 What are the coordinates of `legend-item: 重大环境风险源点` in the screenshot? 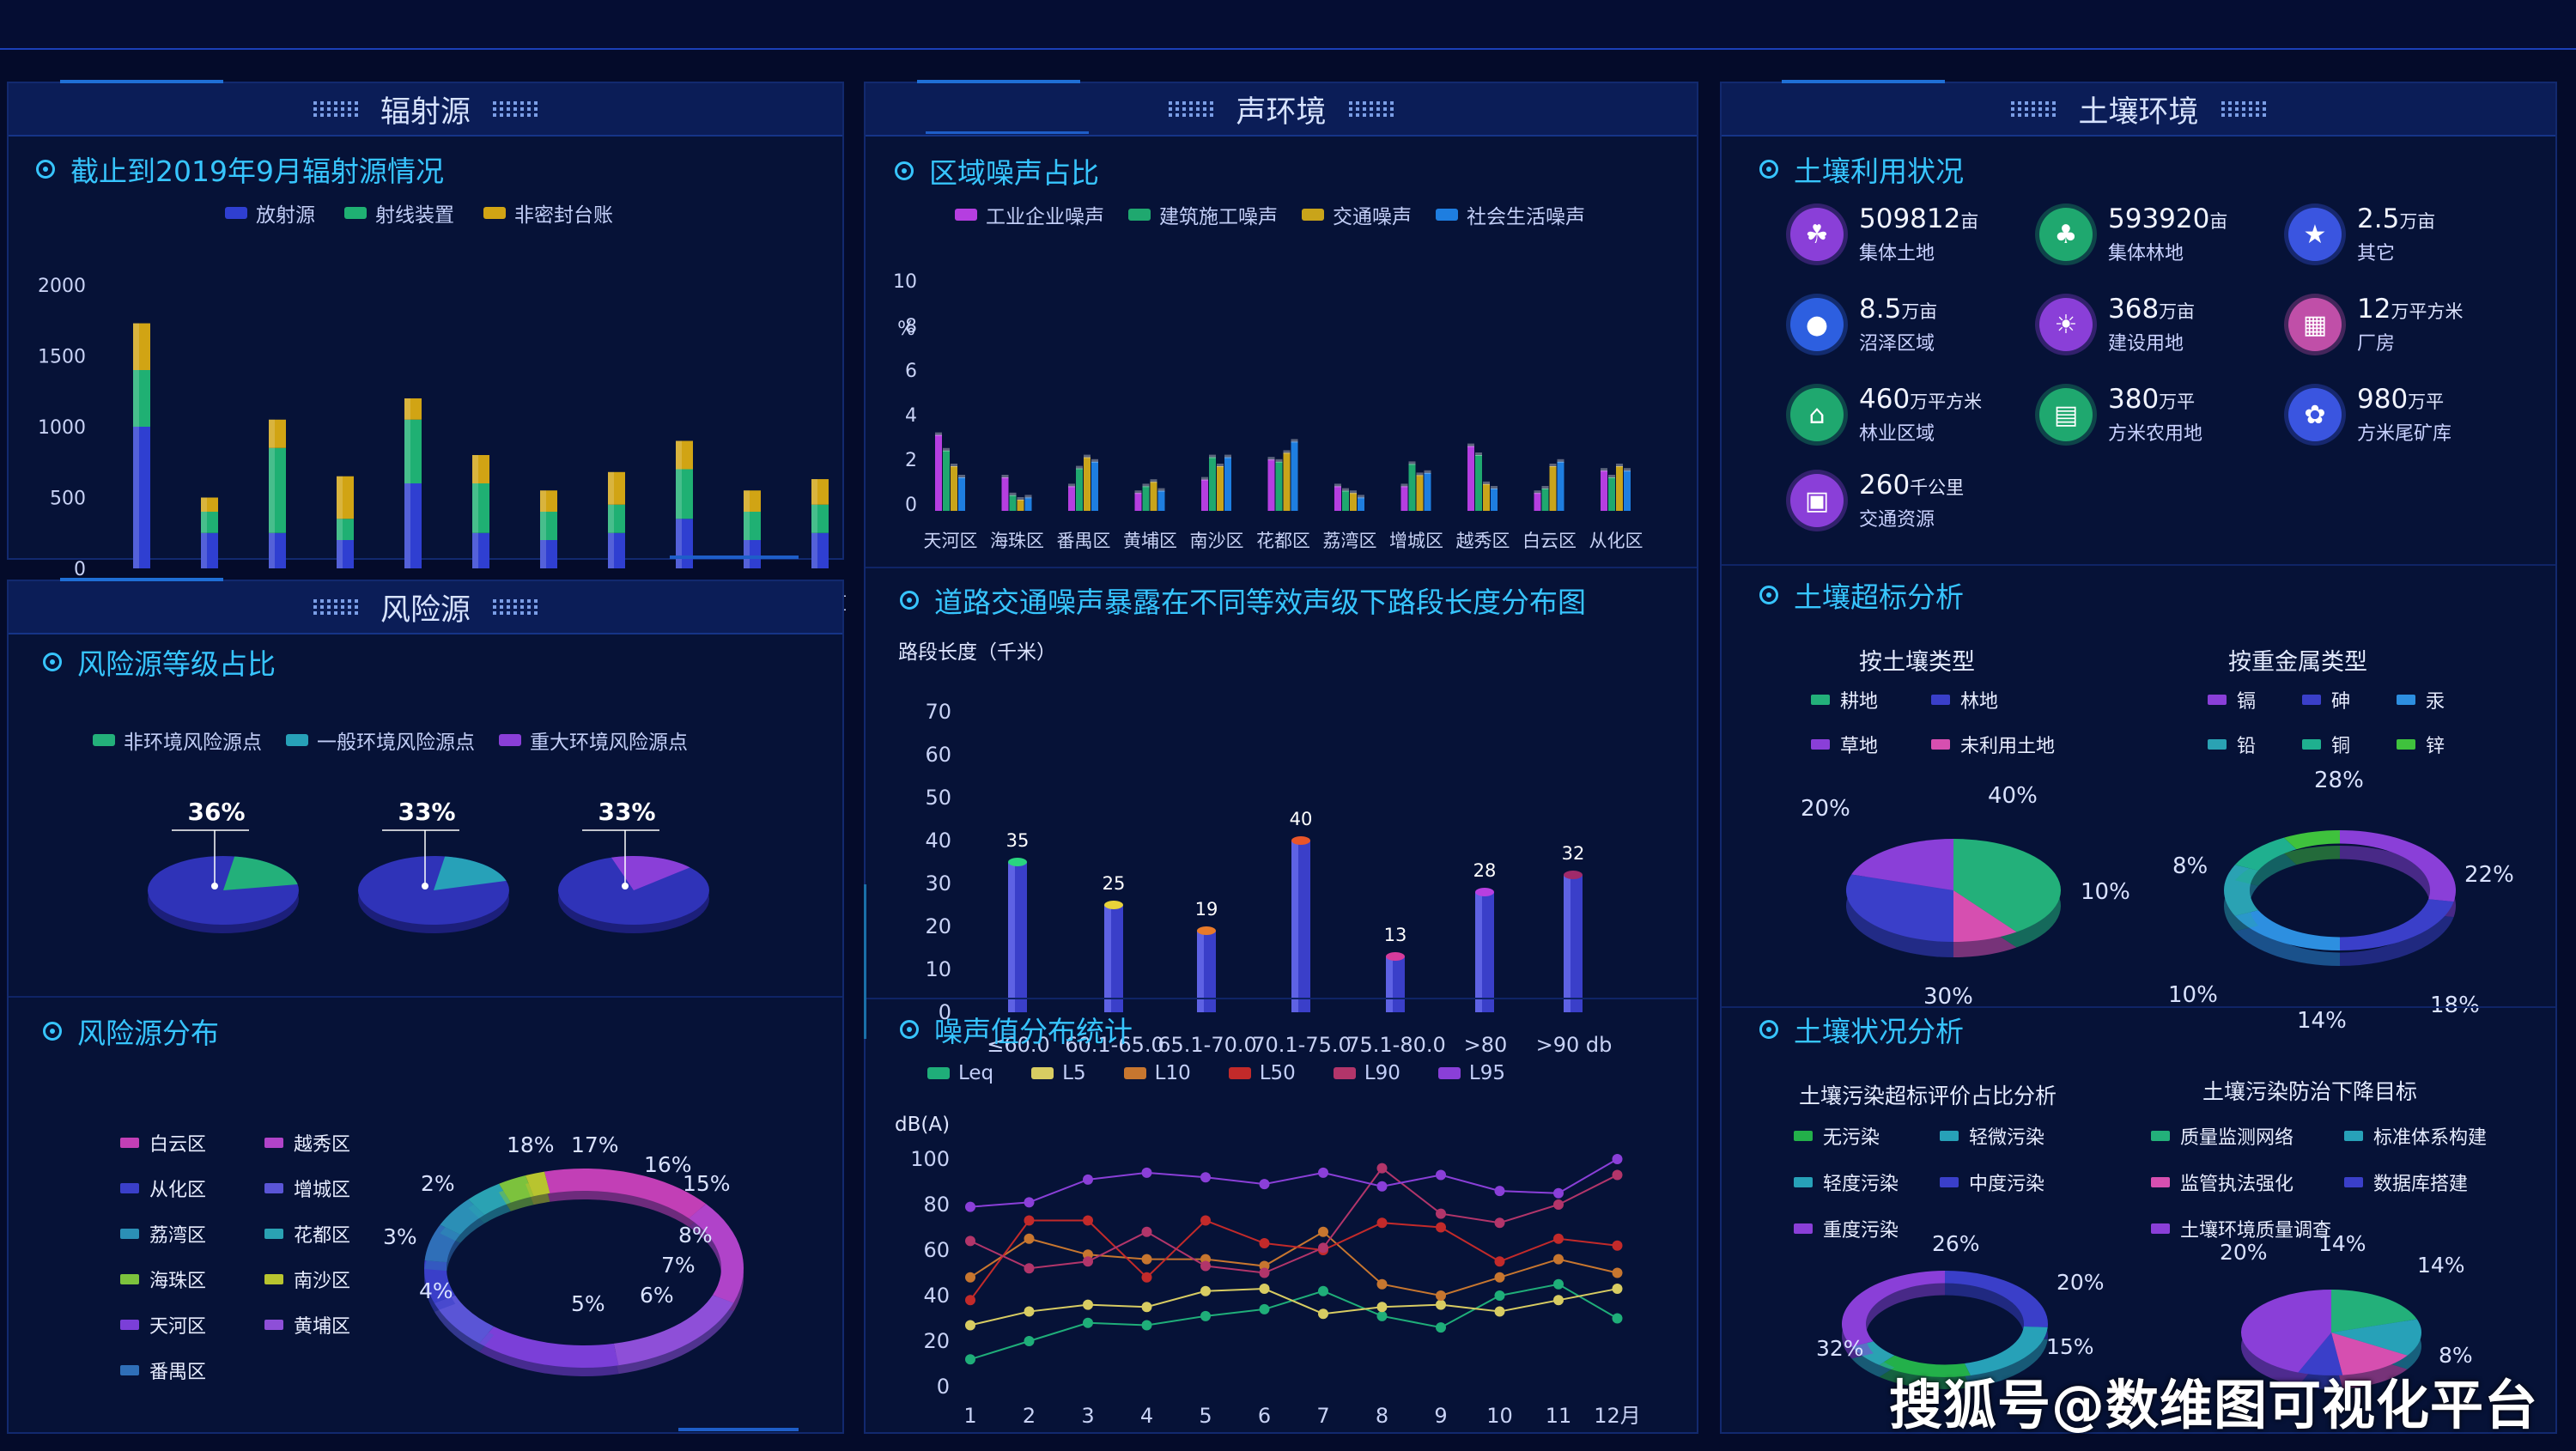 It's located at (594, 741).